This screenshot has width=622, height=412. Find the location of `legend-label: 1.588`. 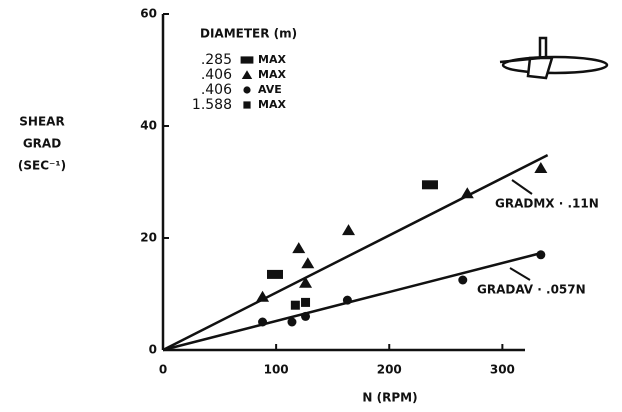

legend-label: 1.588 is located at coordinates (212, 105).